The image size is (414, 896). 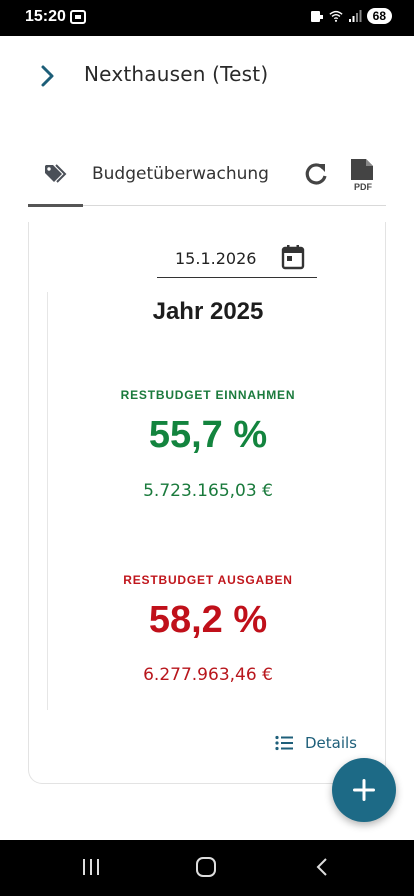 I want to click on app-header: Nexthausen (Test), so click(x=207, y=76).